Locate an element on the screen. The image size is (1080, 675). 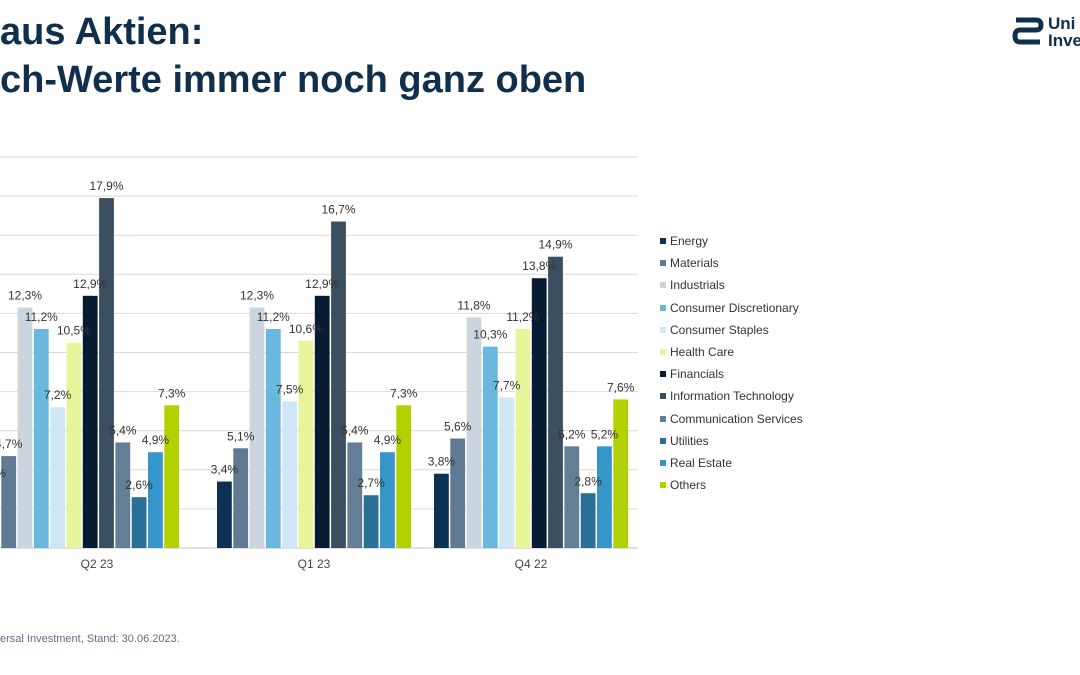
data-label: 12,3% is located at coordinates (25, 296).